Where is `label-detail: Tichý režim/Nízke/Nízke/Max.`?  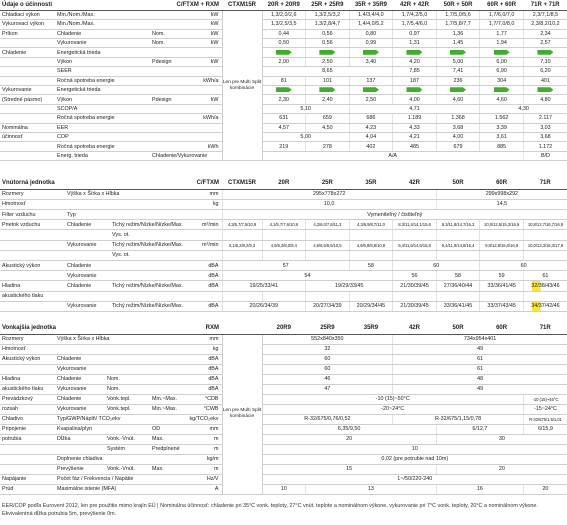 label-detail: Tichý režim/Nízke/Nízke/Max. is located at coordinates (148, 245).